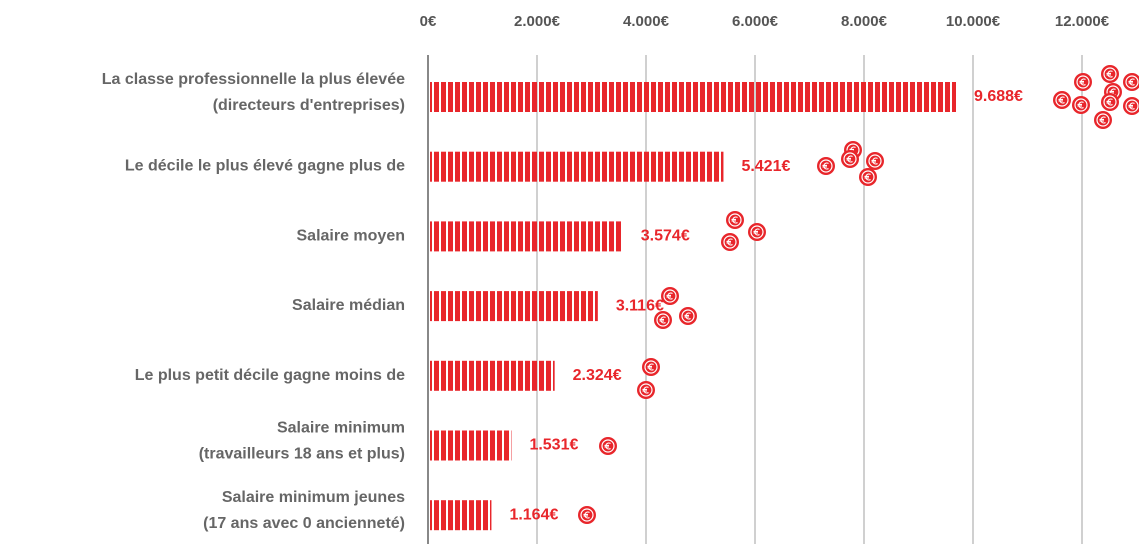 The height and width of the screenshot is (544, 1139). What do you see at coordinates (640, 305) in the screenshot?
I see `value-label: 3.116€` at bounding box center [640, 305].